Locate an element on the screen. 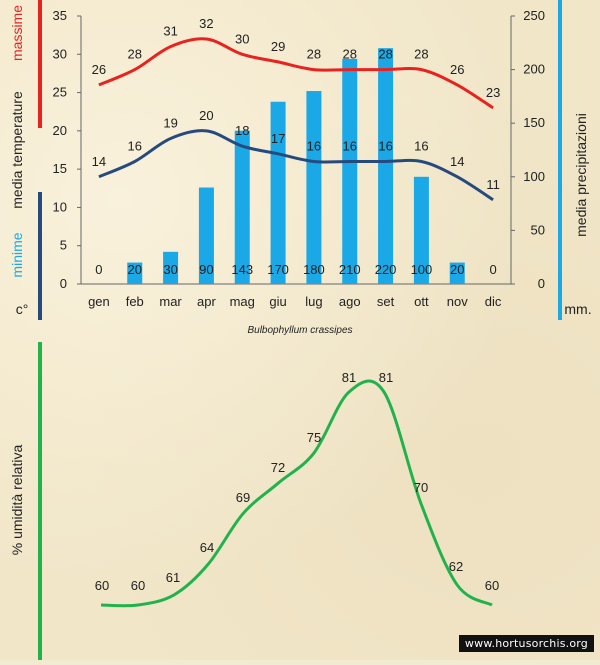 The image size is (600, 665). right-tick-label: 150 is located at coordinates (534, 122).